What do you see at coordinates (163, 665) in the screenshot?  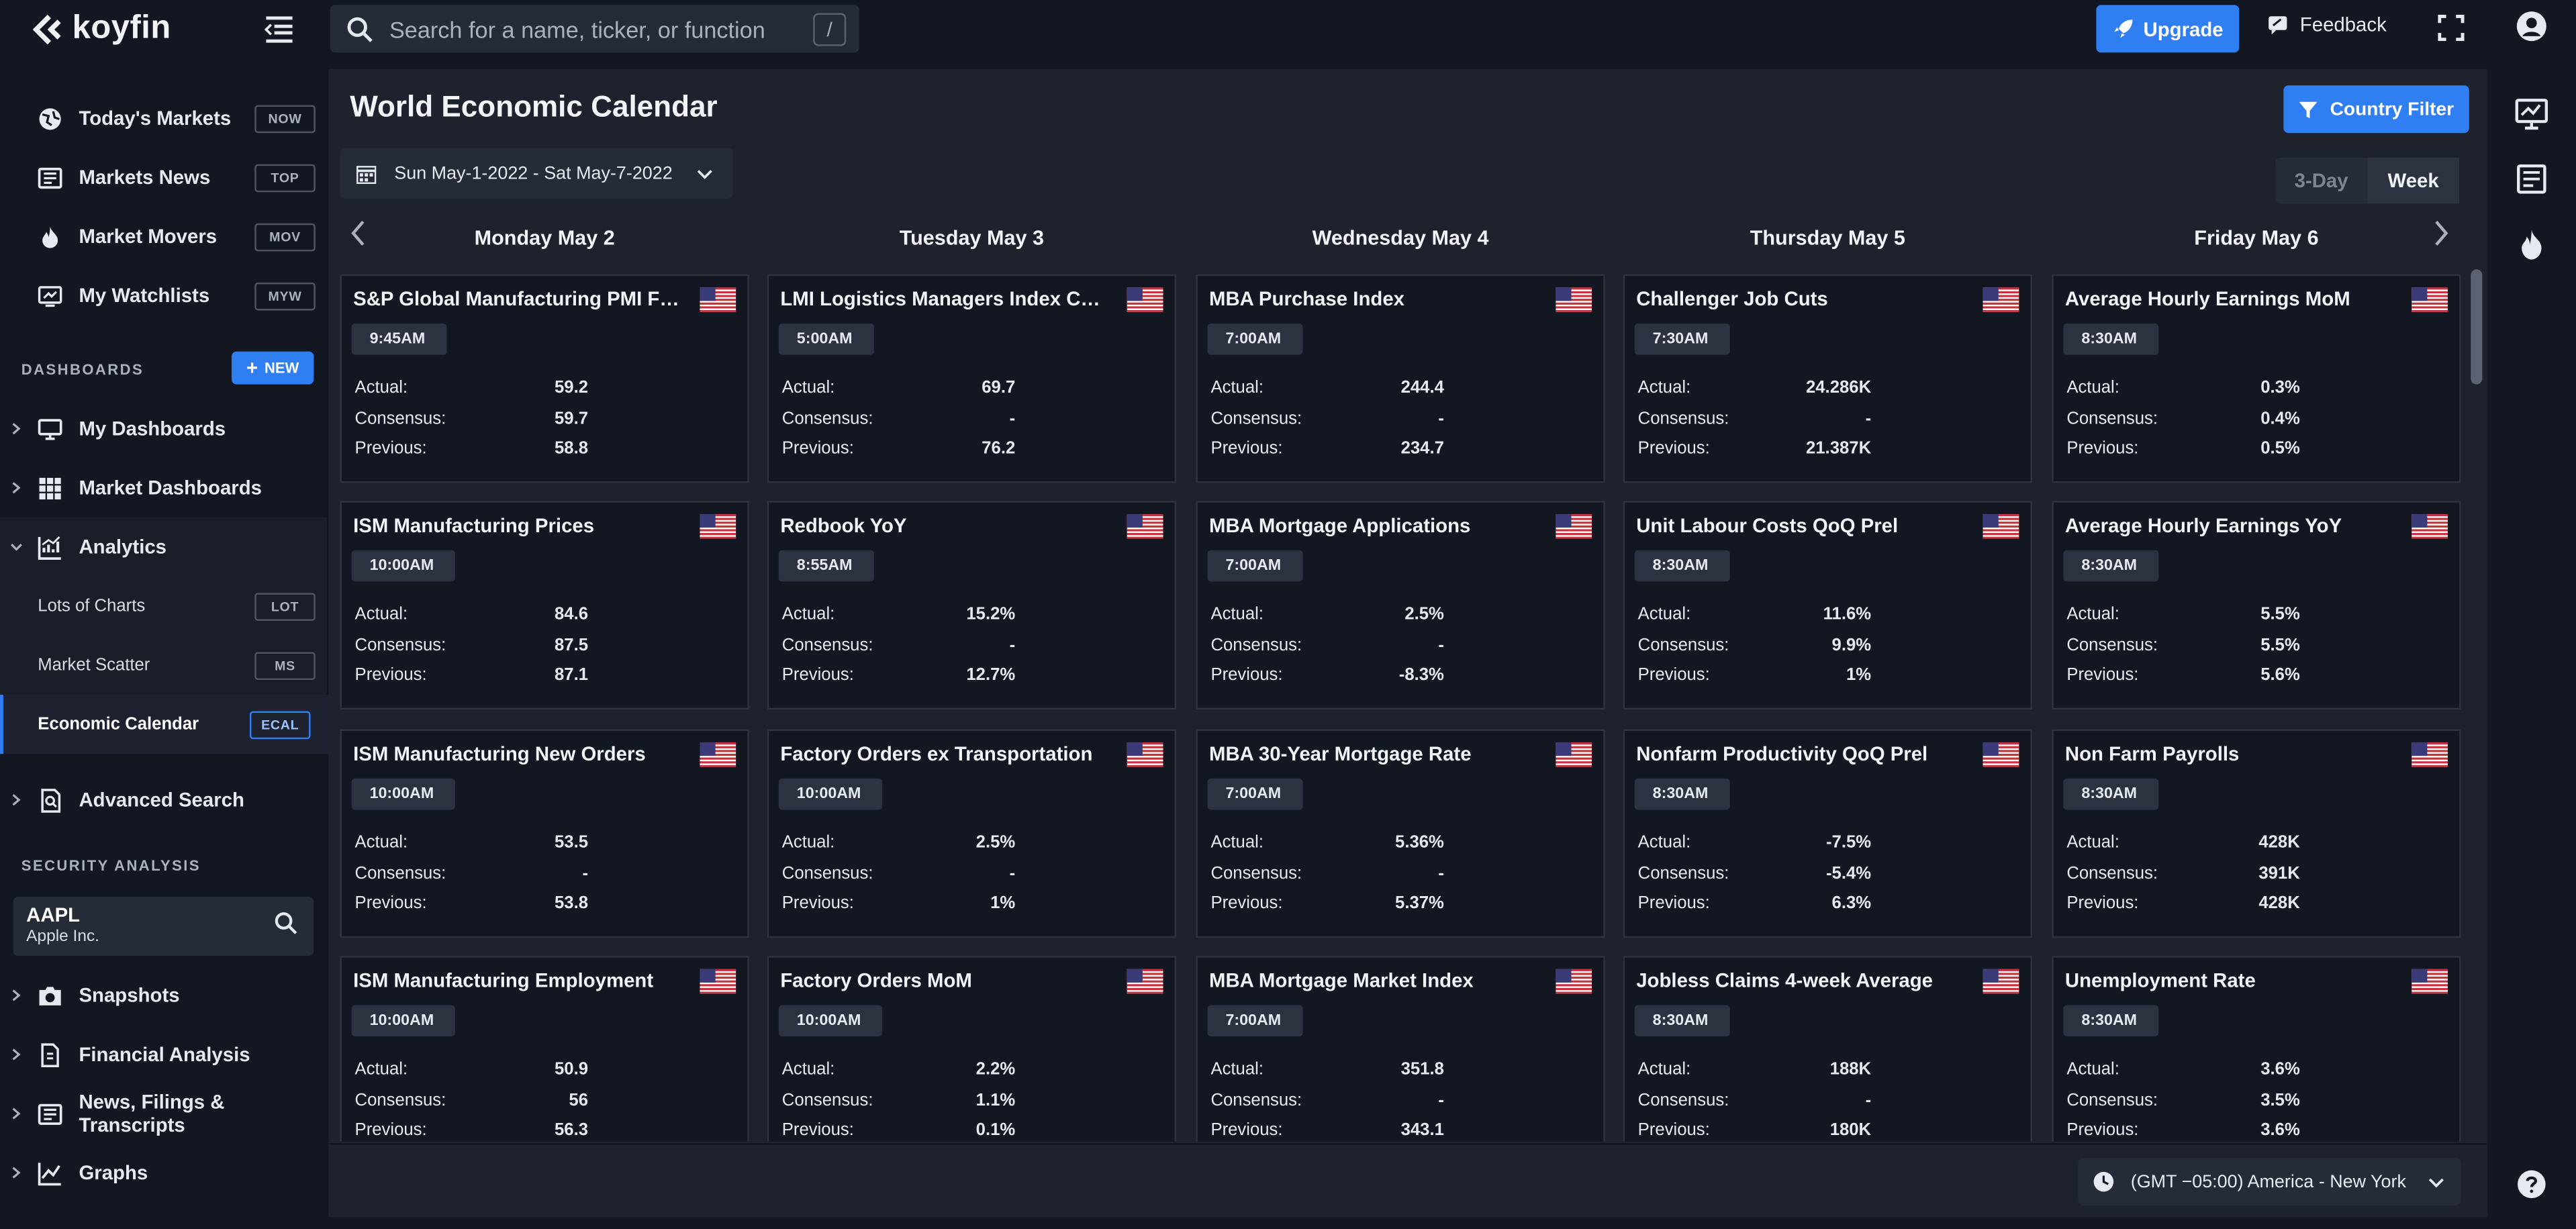 I see `sidebar-item-market-scatter: Market Scatter MS` at bounding box center [163, 665].